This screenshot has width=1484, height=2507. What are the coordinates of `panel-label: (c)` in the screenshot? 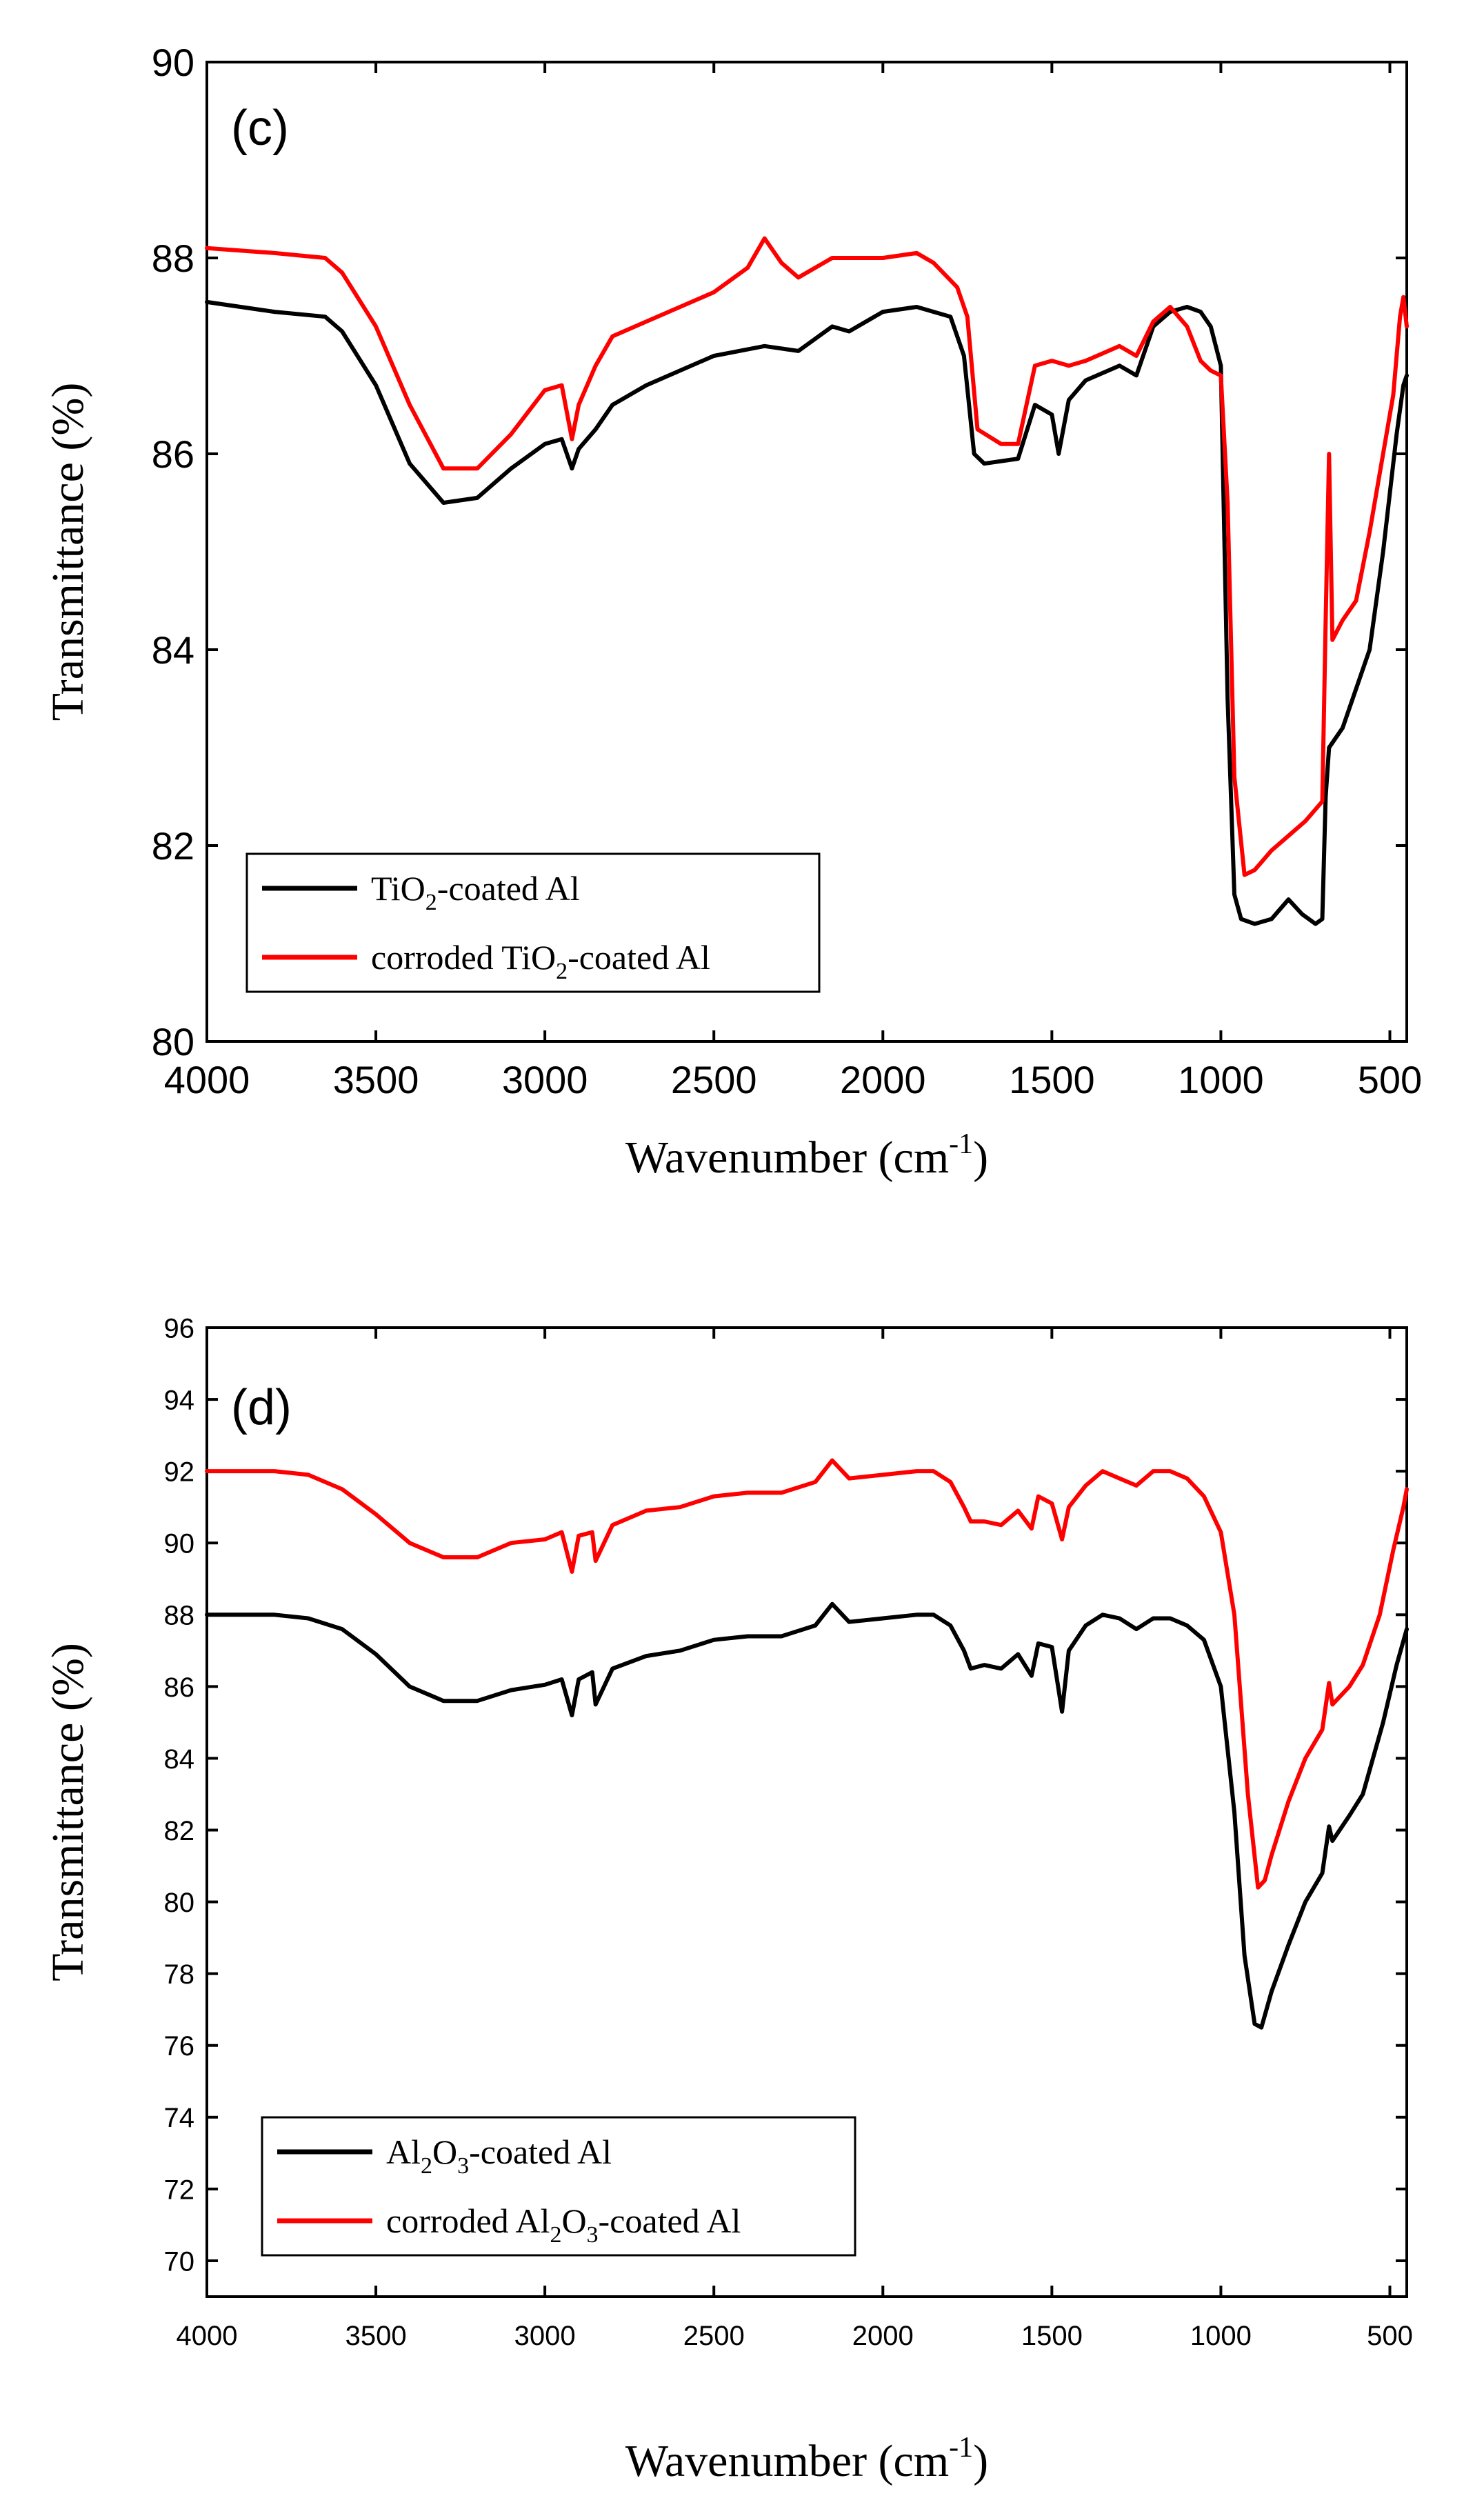 It's located at (260, 128).